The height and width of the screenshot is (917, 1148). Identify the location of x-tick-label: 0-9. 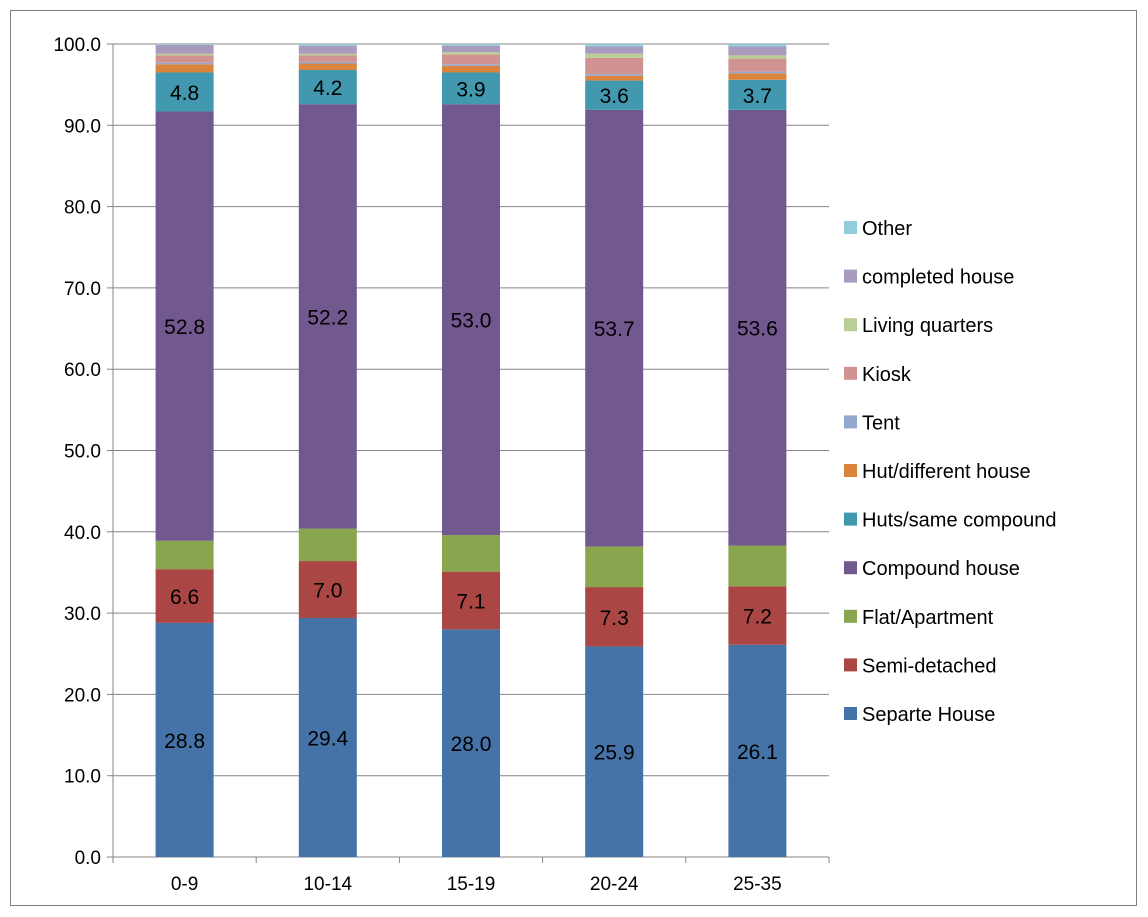
(184, 884).